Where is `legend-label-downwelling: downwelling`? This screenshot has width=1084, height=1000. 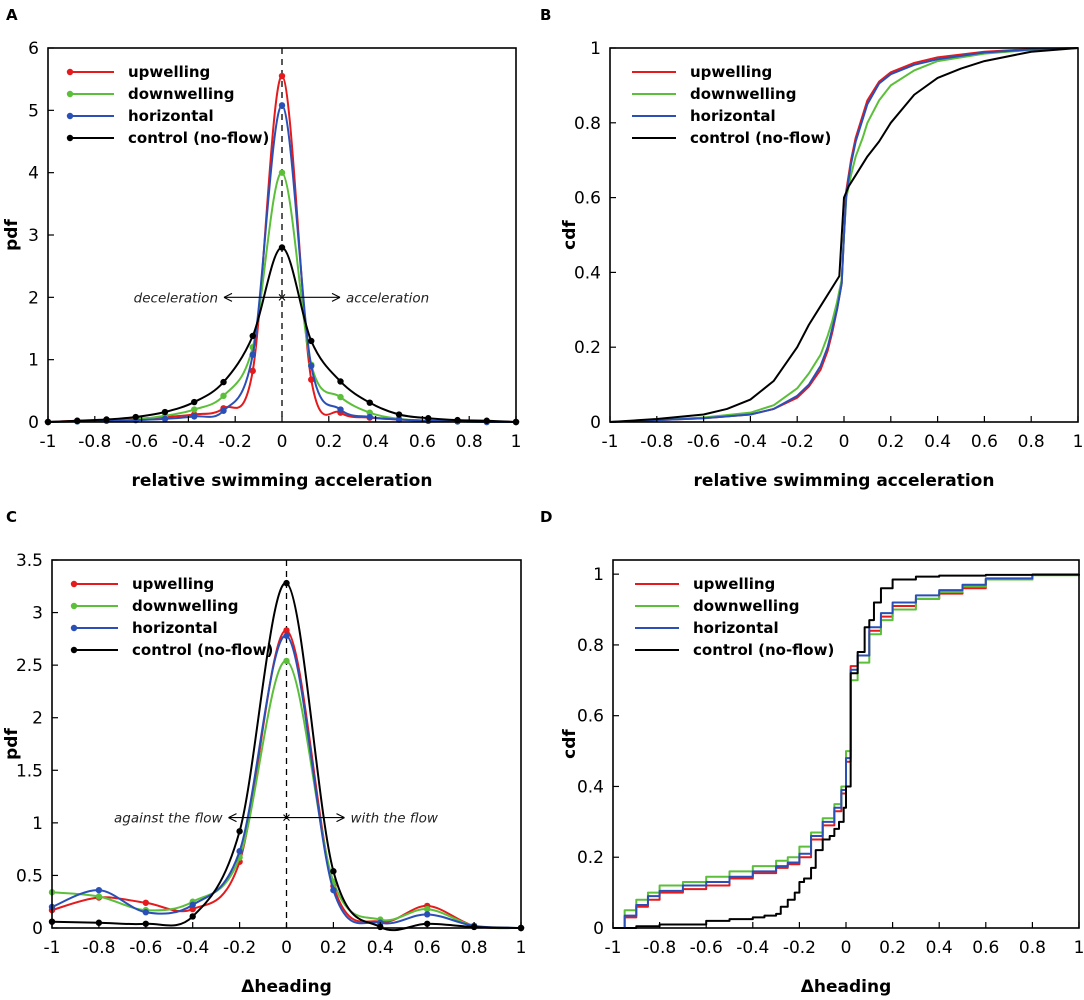 legend-label-downwelling: downwelling is located at coordinates (185, 606).